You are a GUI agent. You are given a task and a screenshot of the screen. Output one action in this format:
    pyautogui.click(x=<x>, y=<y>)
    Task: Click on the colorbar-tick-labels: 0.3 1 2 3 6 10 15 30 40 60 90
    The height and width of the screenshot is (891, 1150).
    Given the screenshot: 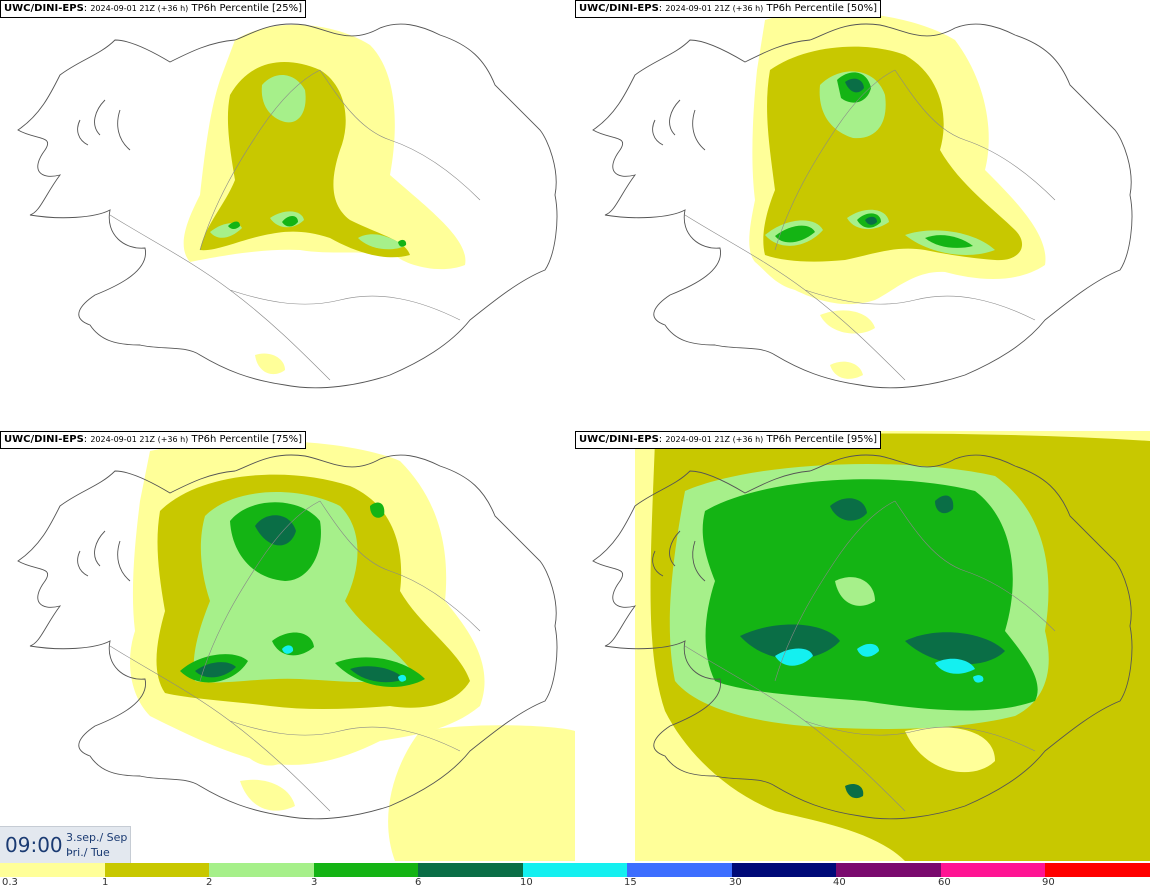 What is the action you would take?
    pyautogui.click(x=575, y=884)
    